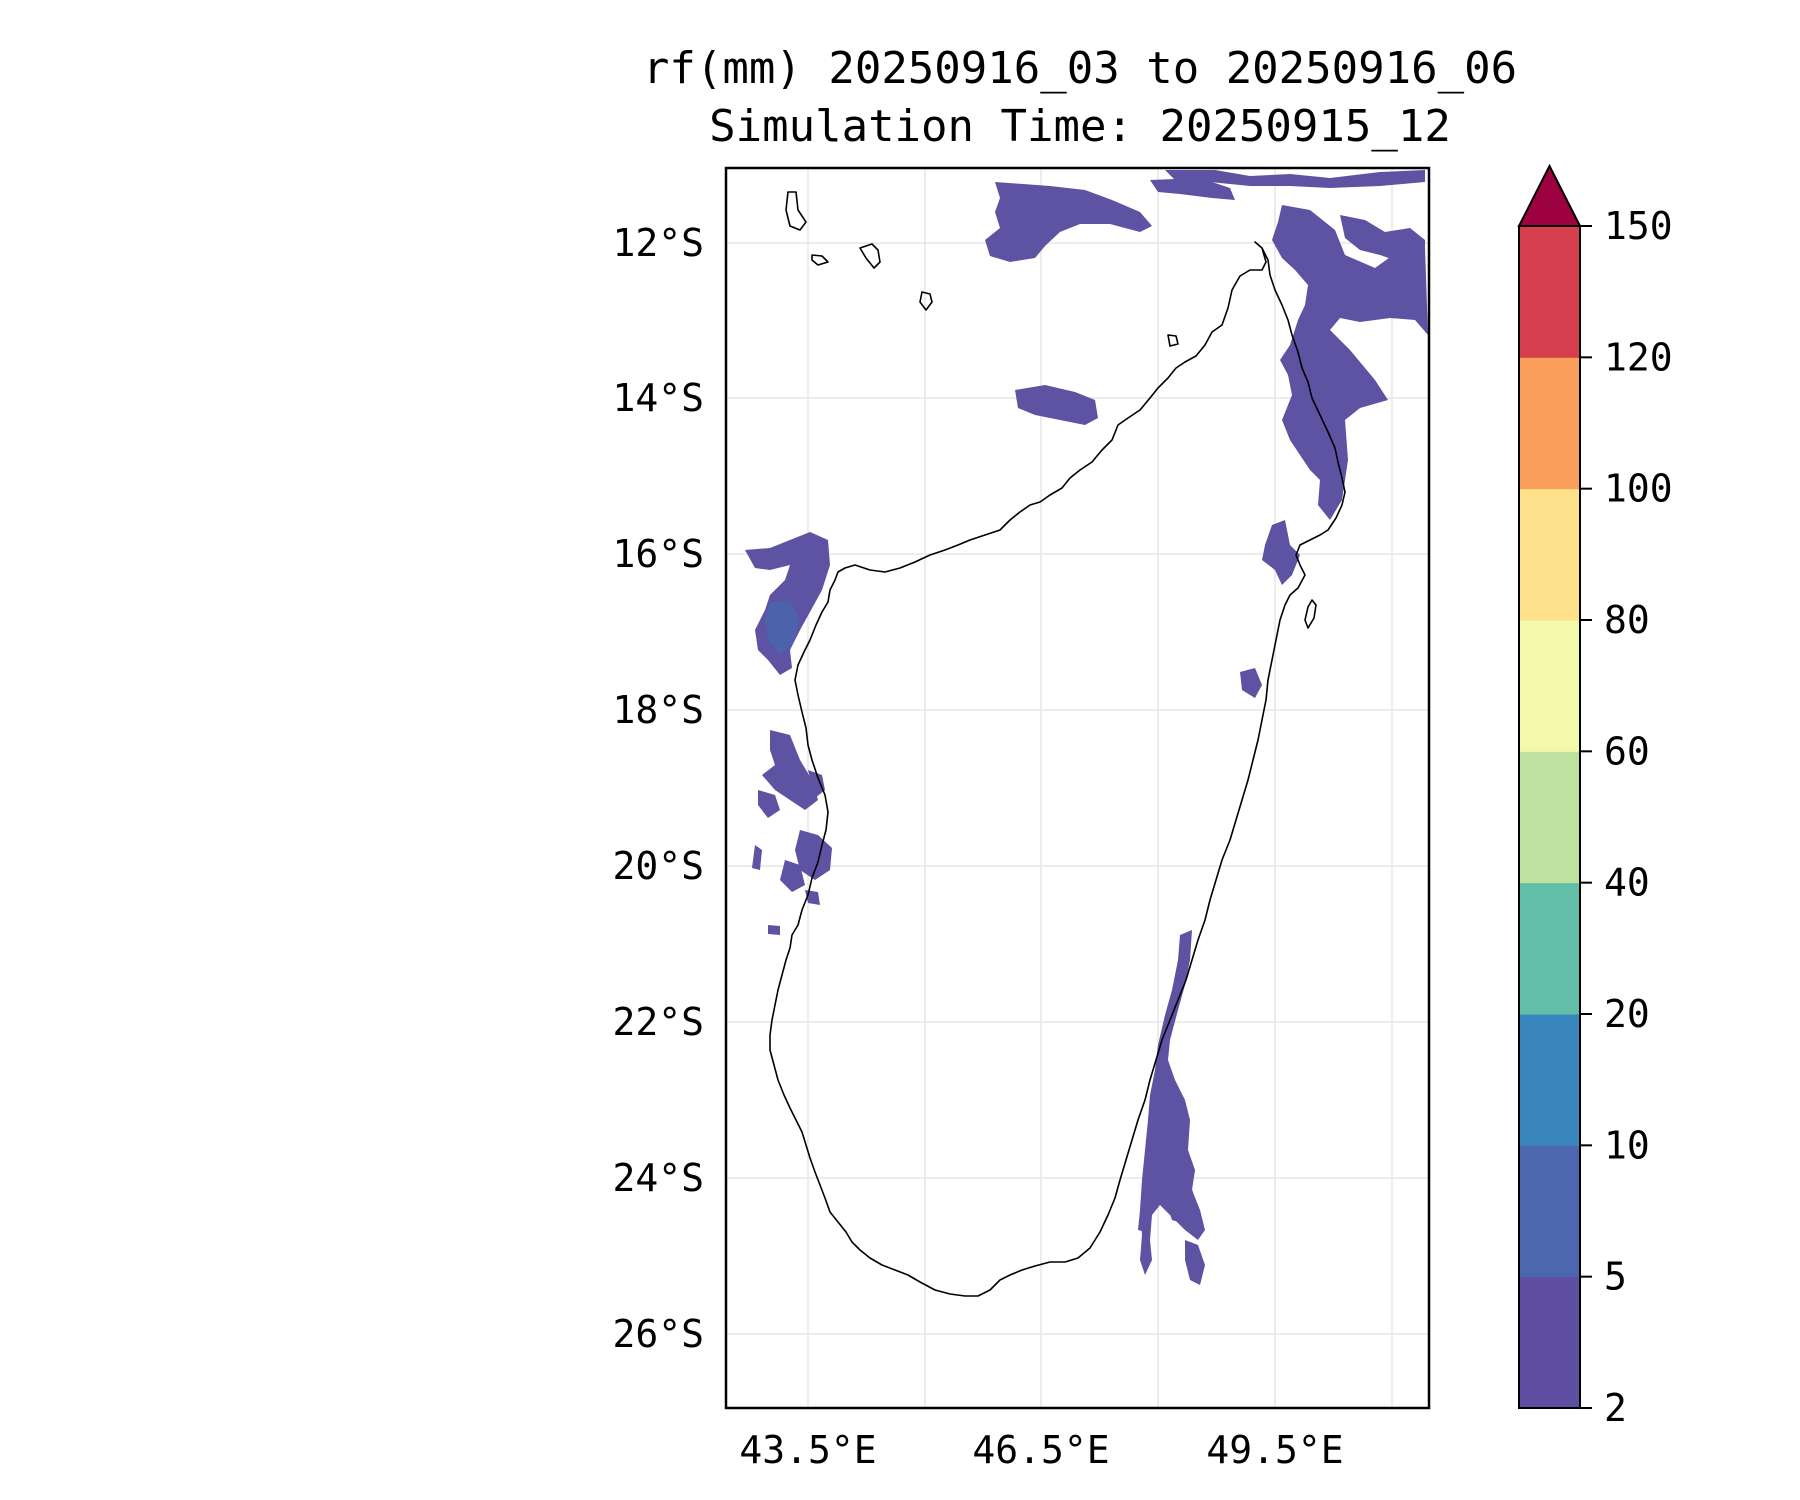 This screenshot has width=1800, height=1500. I want to click on chart-subtitle: Simulation Time: 20250915_12, so click(1080, 126).